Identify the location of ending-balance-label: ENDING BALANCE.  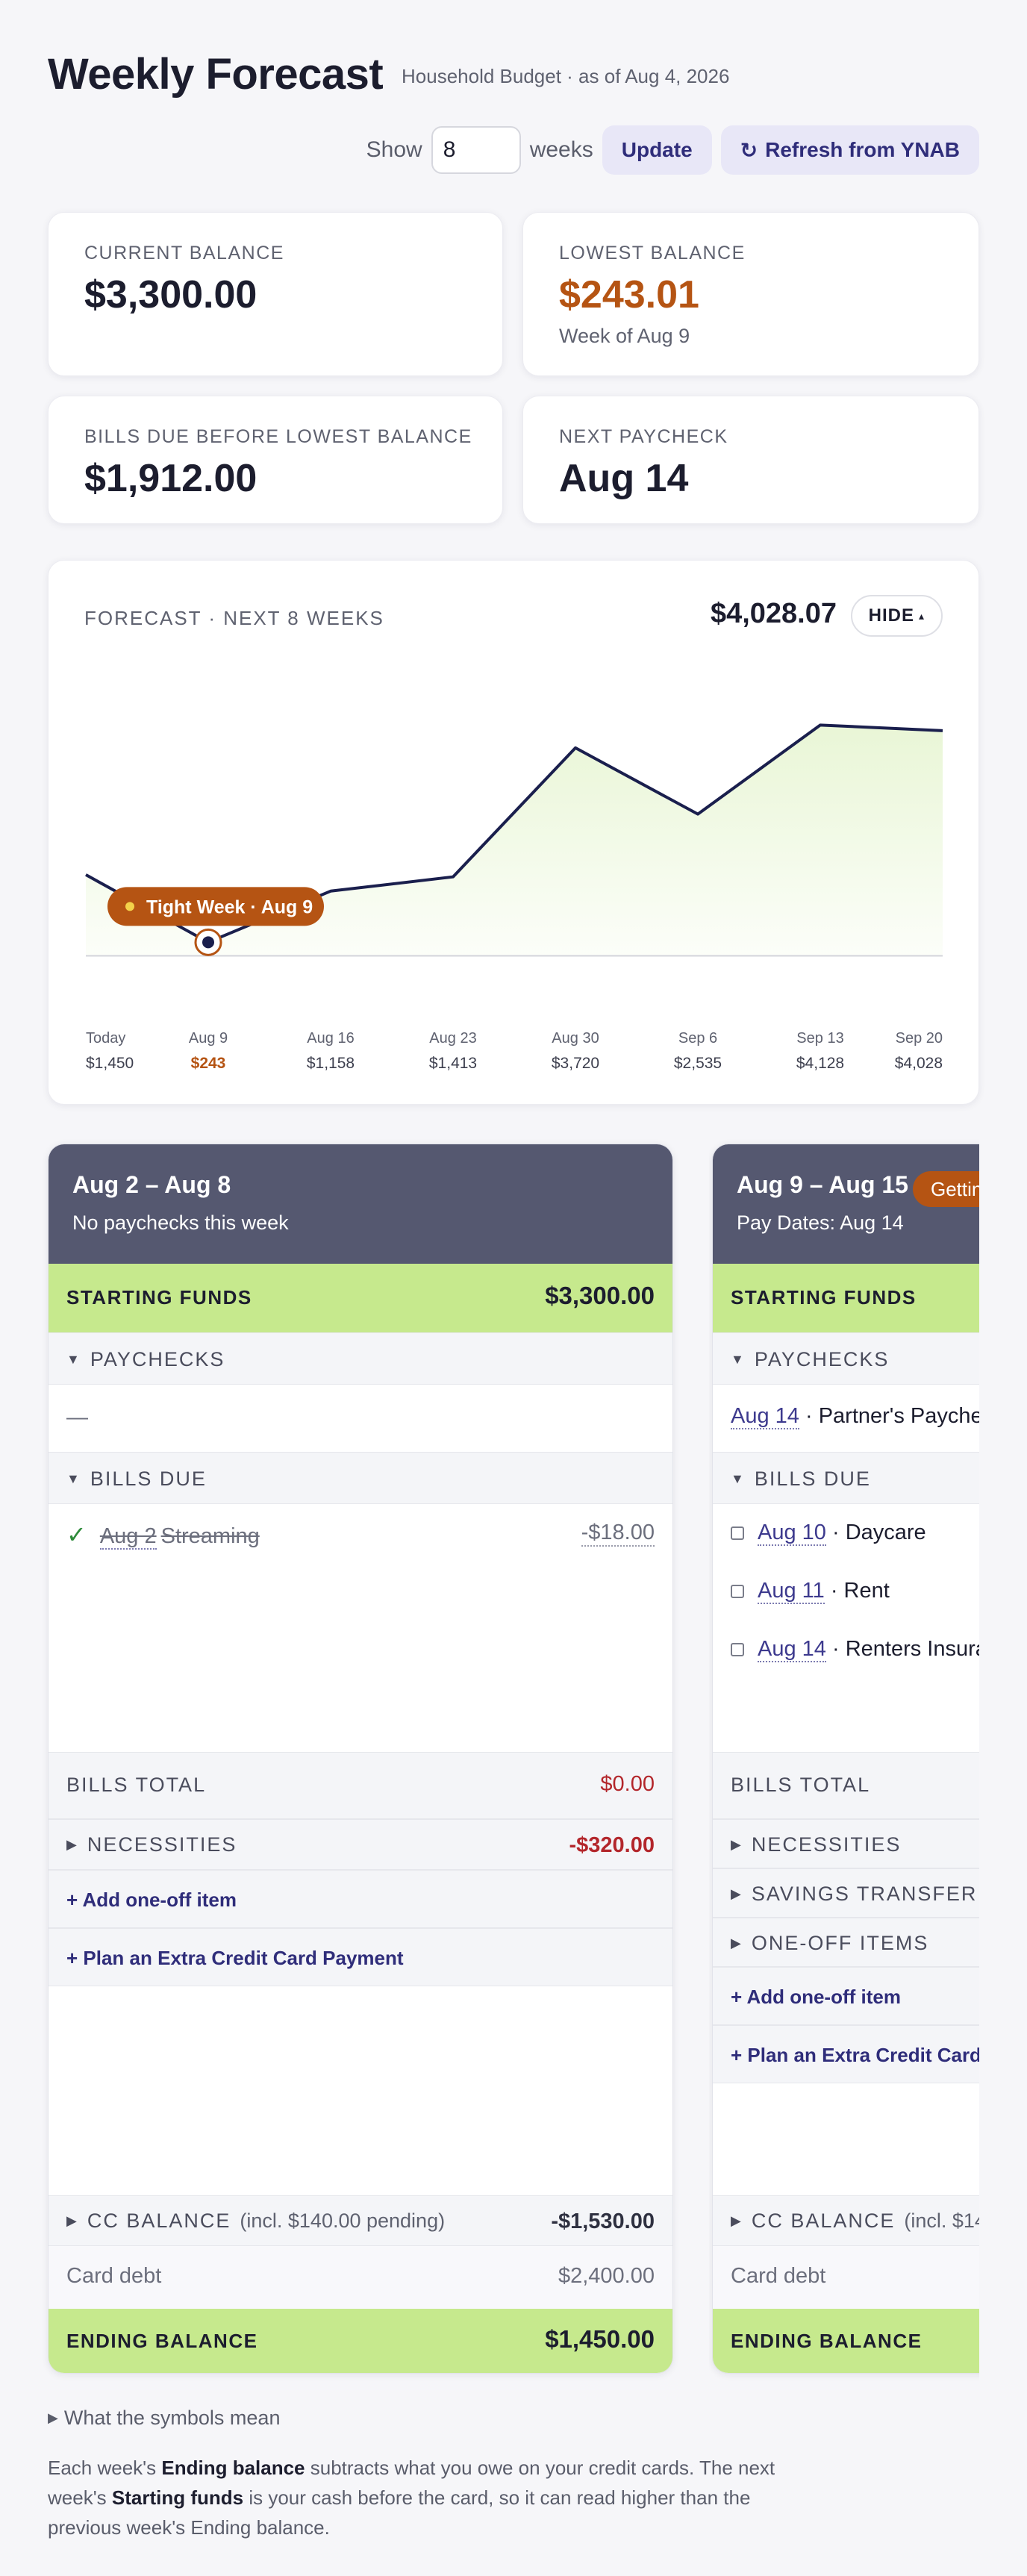
(162, 2341).